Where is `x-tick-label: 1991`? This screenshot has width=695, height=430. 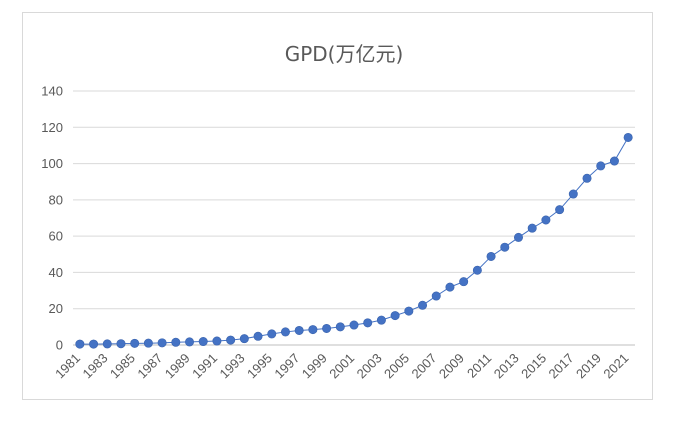
x-tick-label: 1991 is located at coordinates (204, 365).